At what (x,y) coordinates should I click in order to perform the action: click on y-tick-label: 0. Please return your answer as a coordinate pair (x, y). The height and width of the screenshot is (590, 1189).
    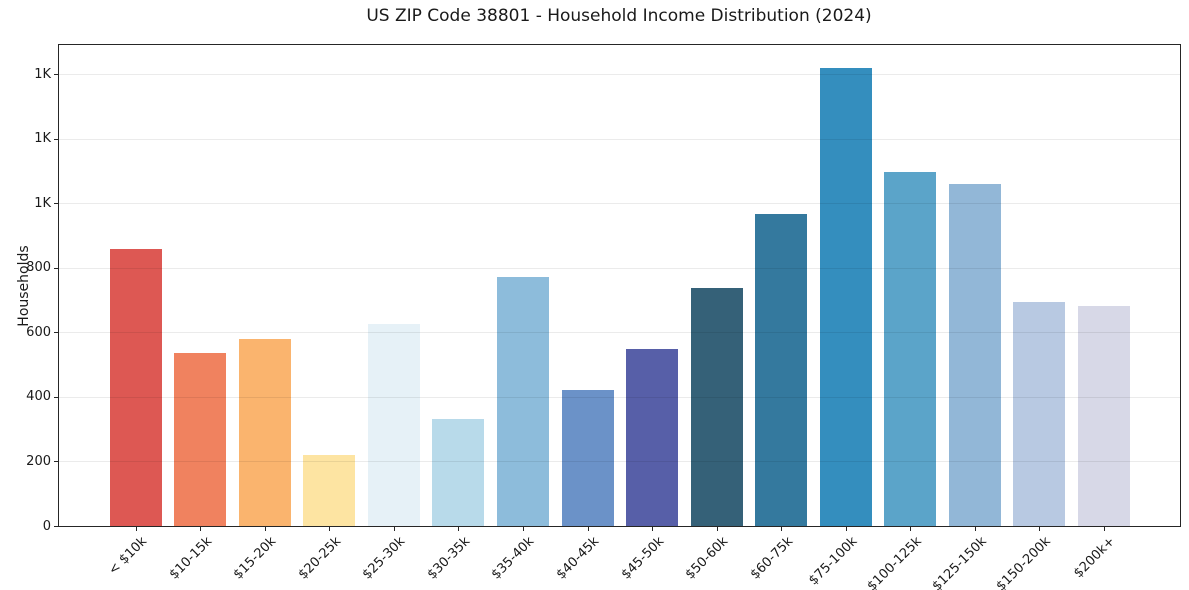
    Looking at the image, I should click on (46, 526).